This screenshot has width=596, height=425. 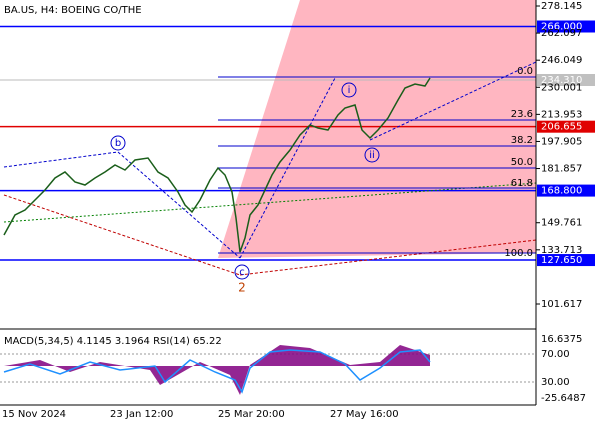 What do you see at coordinates (561, 114) in the screenshot?
I see `price-tick-label: 213.953` at bounding box center [561, 114].